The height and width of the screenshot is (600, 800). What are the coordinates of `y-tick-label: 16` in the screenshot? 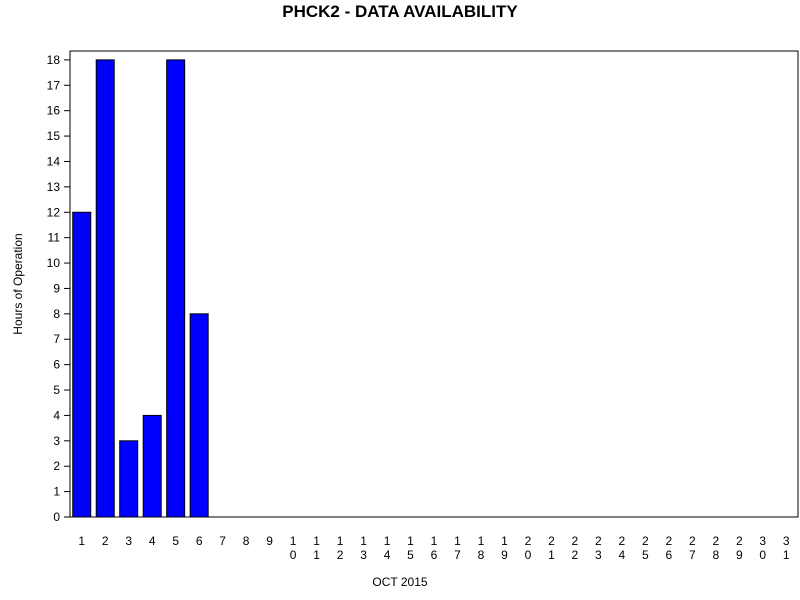 It's located at (54, 111).